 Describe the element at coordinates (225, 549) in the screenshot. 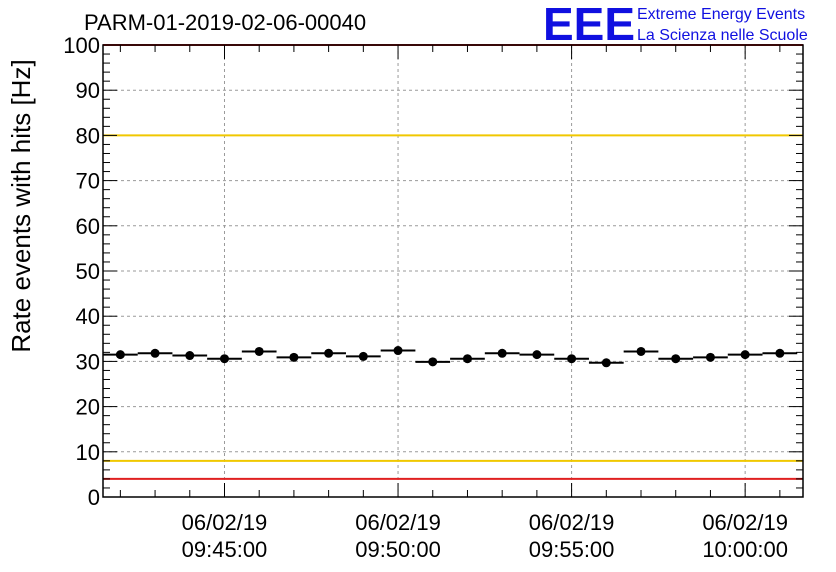

I see `x-tick-time-label: 09:45:00` at that location.